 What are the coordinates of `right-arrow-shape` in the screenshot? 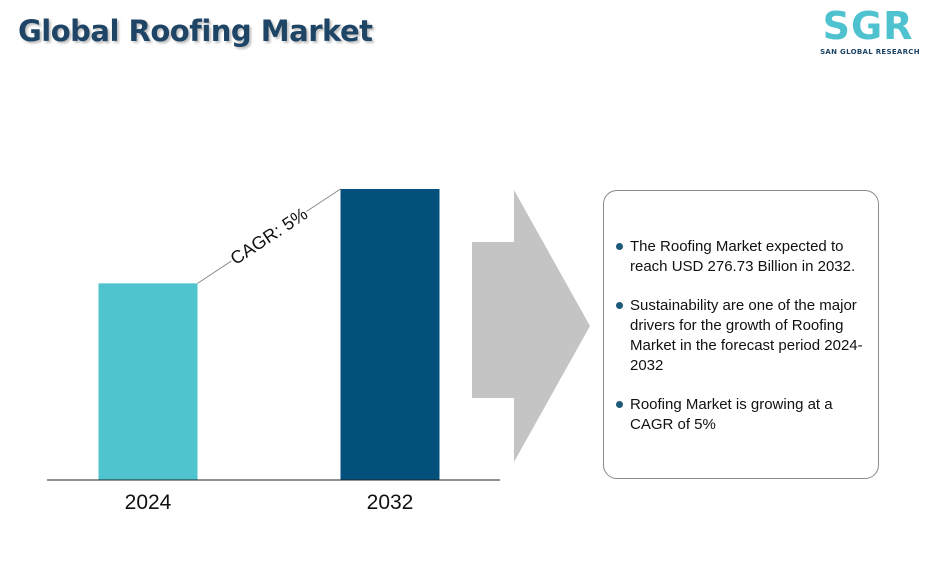 It's located at (531, 326).